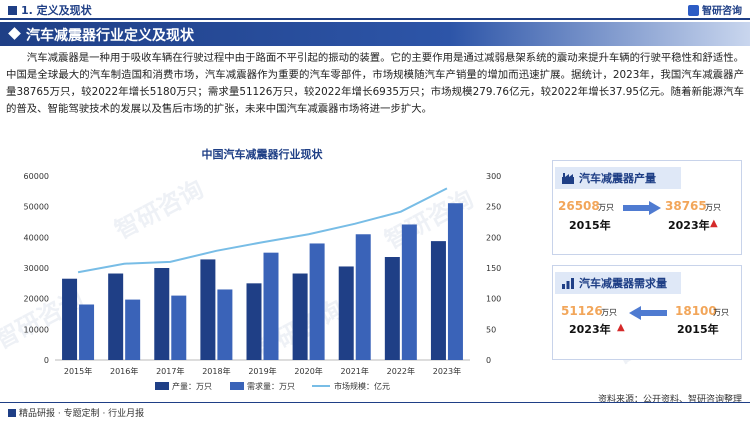 The width and height of the screenshot is (750, 421). Describe the element at coordinates (623, 283) in the screenshot. I see `card-title: 汽车减震器需求量` at that location.